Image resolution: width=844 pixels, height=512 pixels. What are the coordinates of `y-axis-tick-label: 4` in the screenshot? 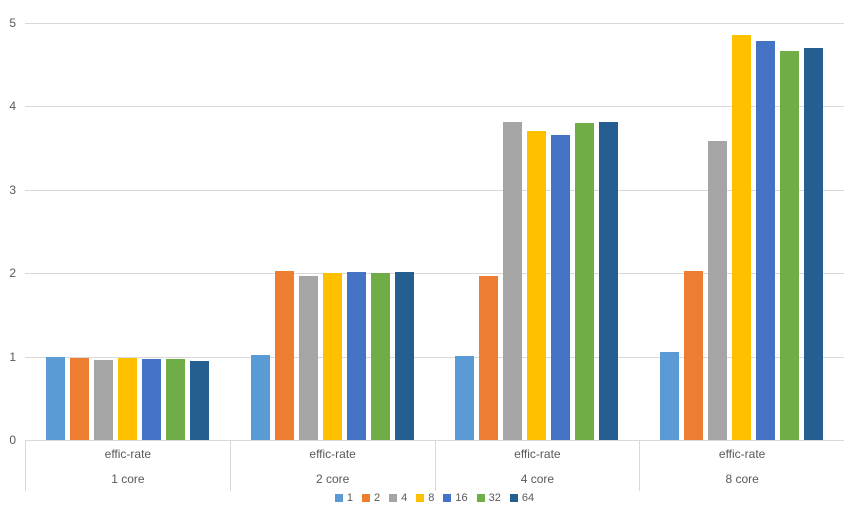 It's located at (12, 106).